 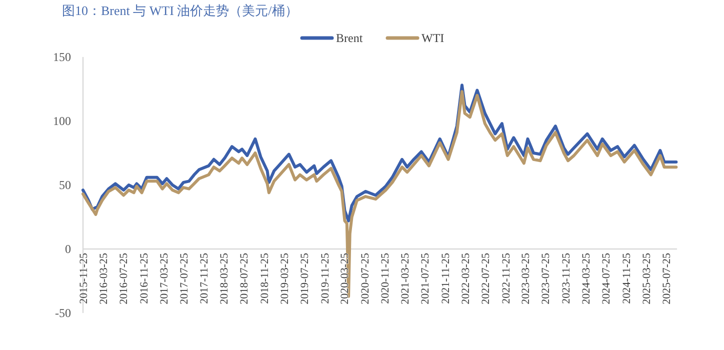 I want to click on x-tick-label: 2017-03-25, so click(x=164, y=278).